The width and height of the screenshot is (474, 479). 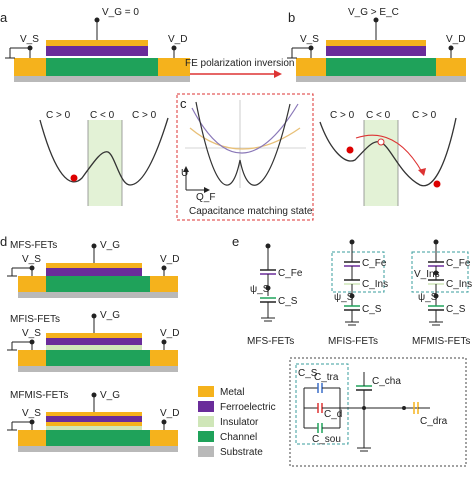 What do you see at coordinates (441, 341) in the screenshot?
I see `mfmis-circuit-title: MFMIS-FETs` at bounding box center [441, 341].